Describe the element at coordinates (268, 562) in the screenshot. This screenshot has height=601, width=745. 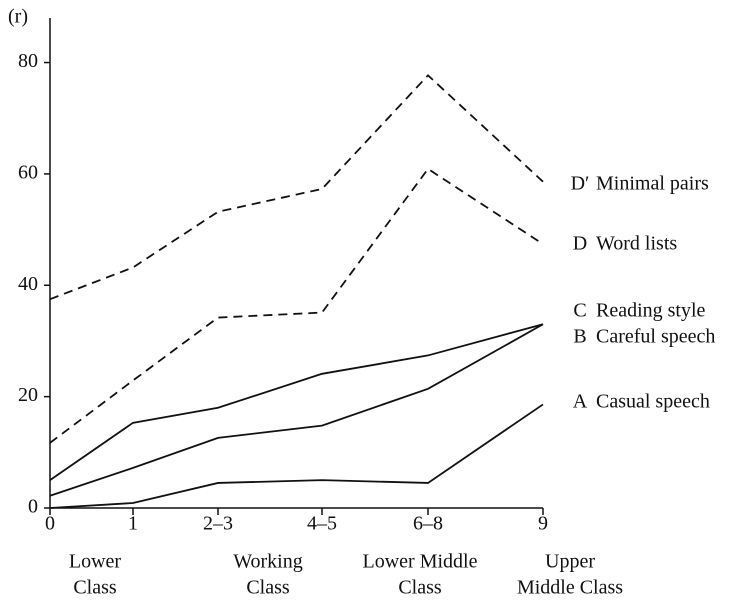
I see `class-label: Working` at that location.